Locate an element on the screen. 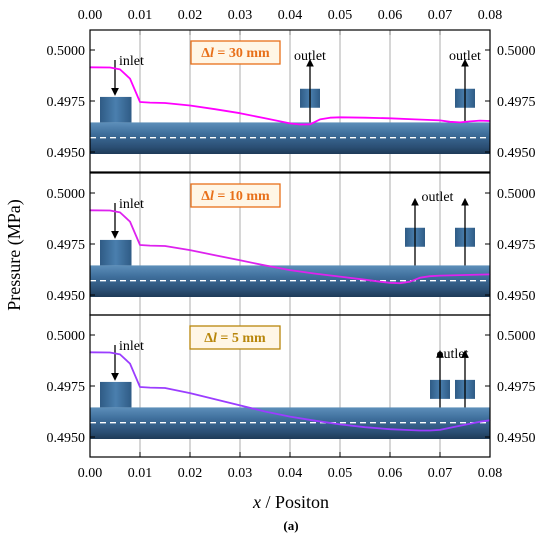  bottom-x-tick-label: 0.05 is located at coordinates (340, 473).